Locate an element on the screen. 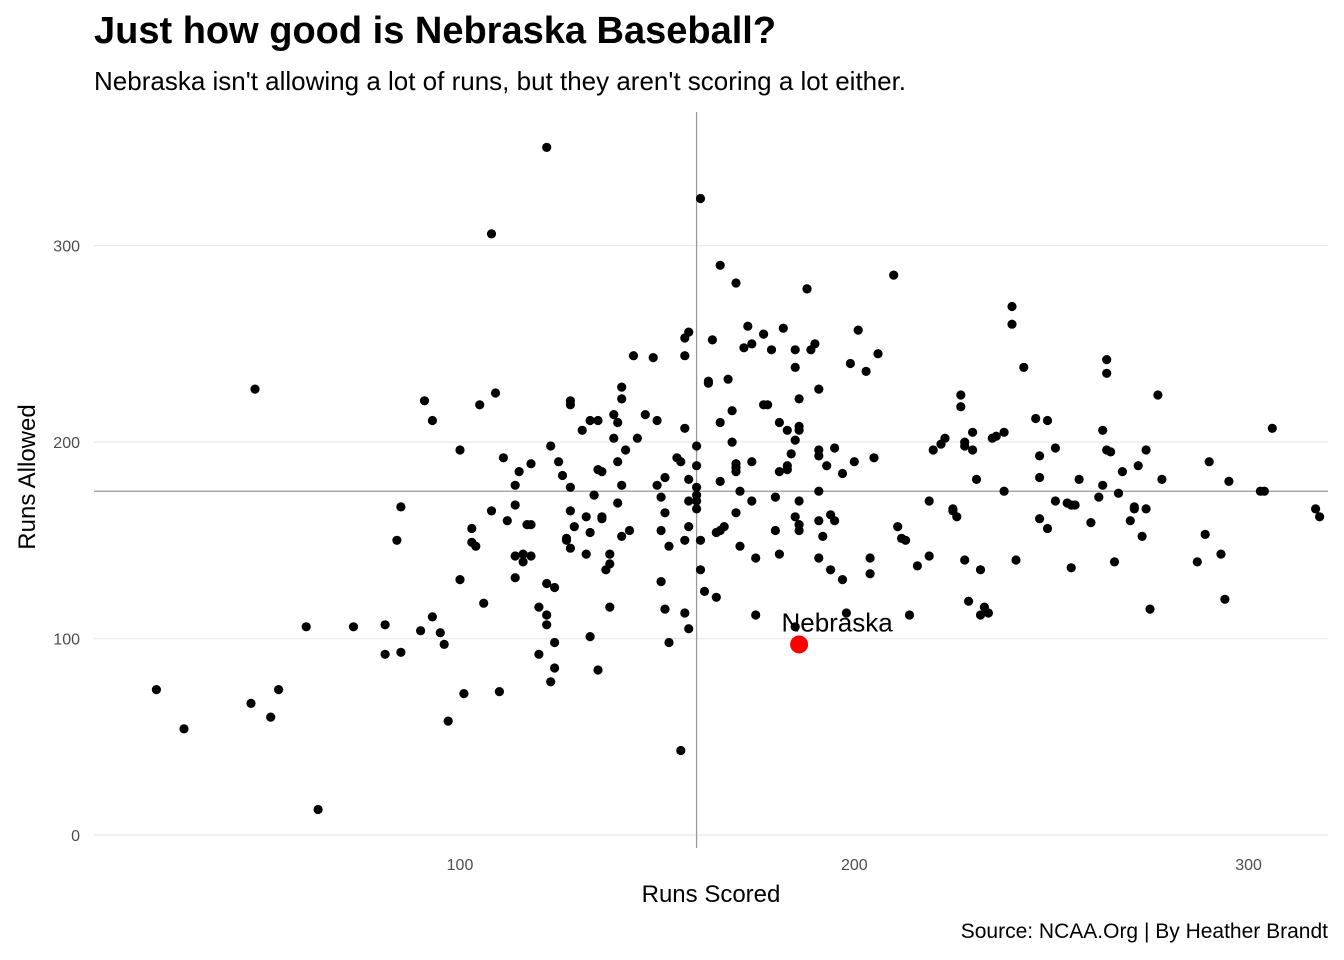 The image size is (1344, 960). y-tick-label: 300 is located at coordinates (66, 247).